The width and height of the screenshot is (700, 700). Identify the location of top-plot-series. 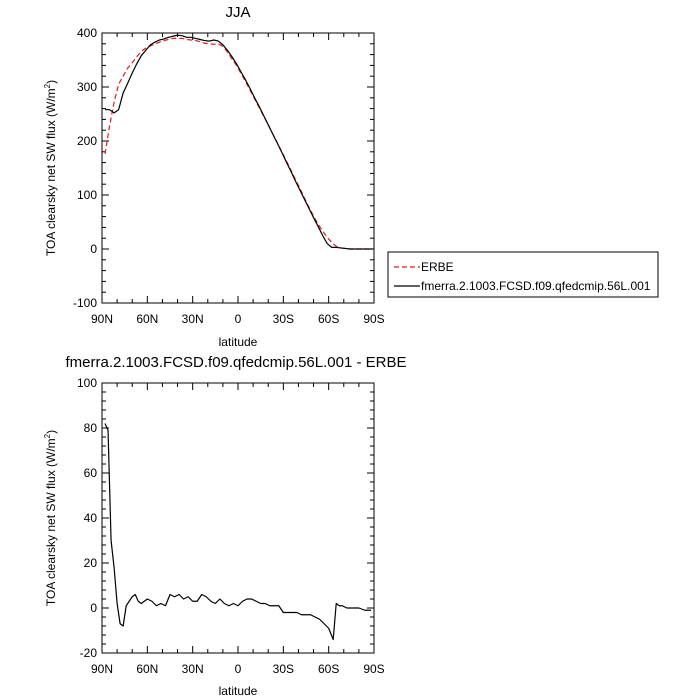
(238, 142).